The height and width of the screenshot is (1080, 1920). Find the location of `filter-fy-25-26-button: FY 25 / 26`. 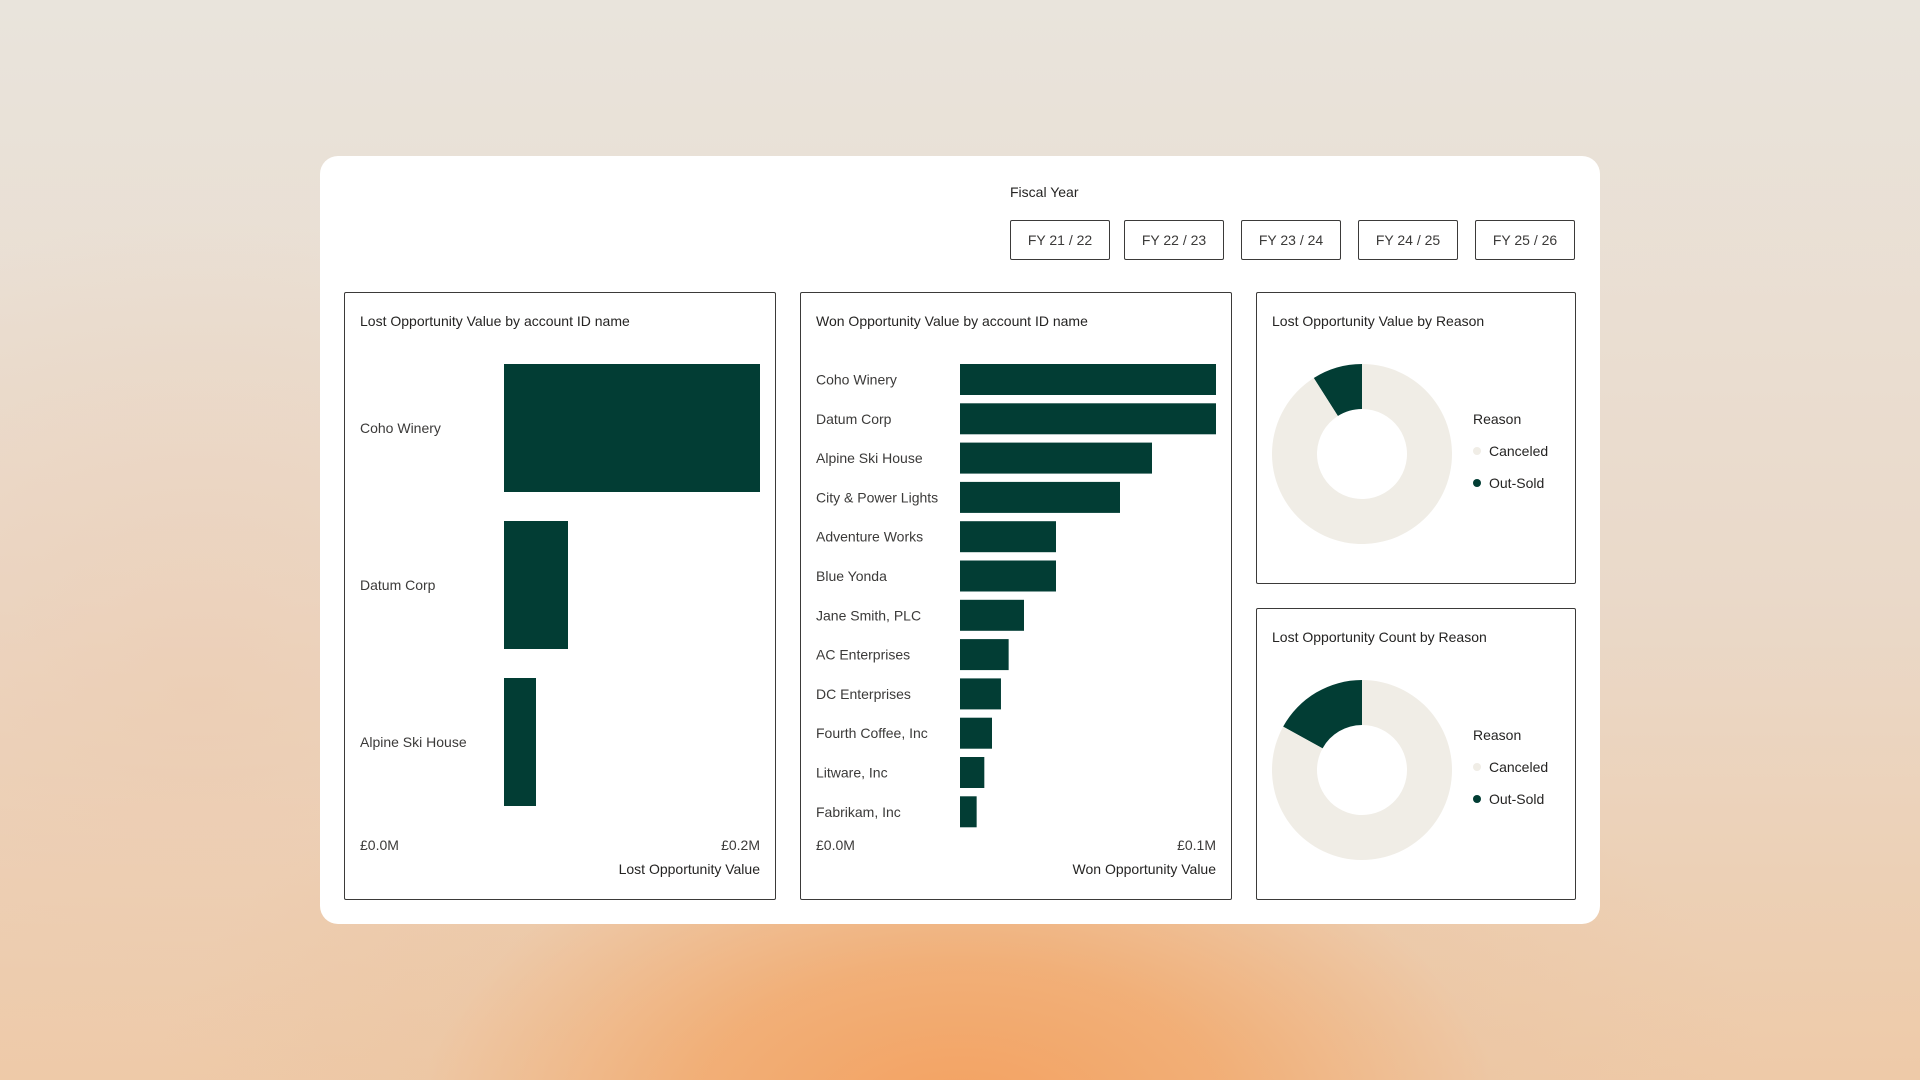

filter-fy-25-26-button: FY 25 / 26 is located at coordinates (1525, 240).